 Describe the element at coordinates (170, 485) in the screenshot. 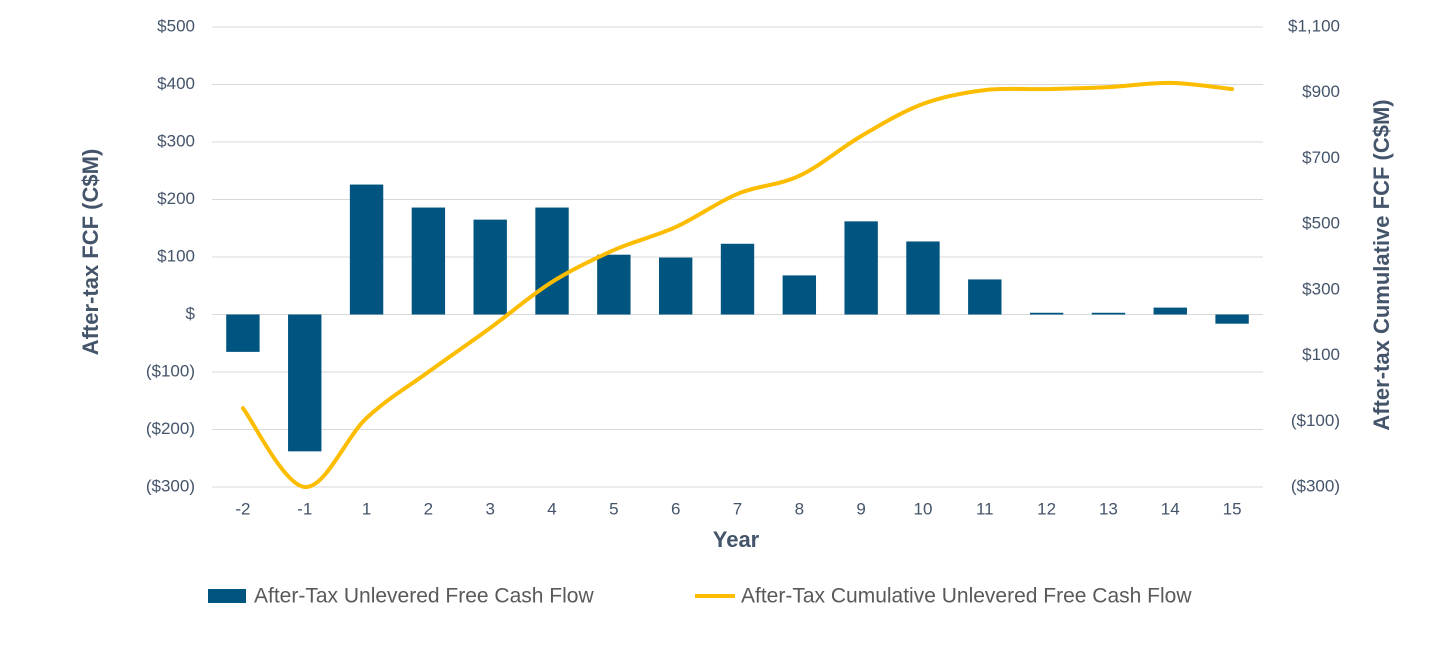

I see `y-tick-label: ($300)` at that location.